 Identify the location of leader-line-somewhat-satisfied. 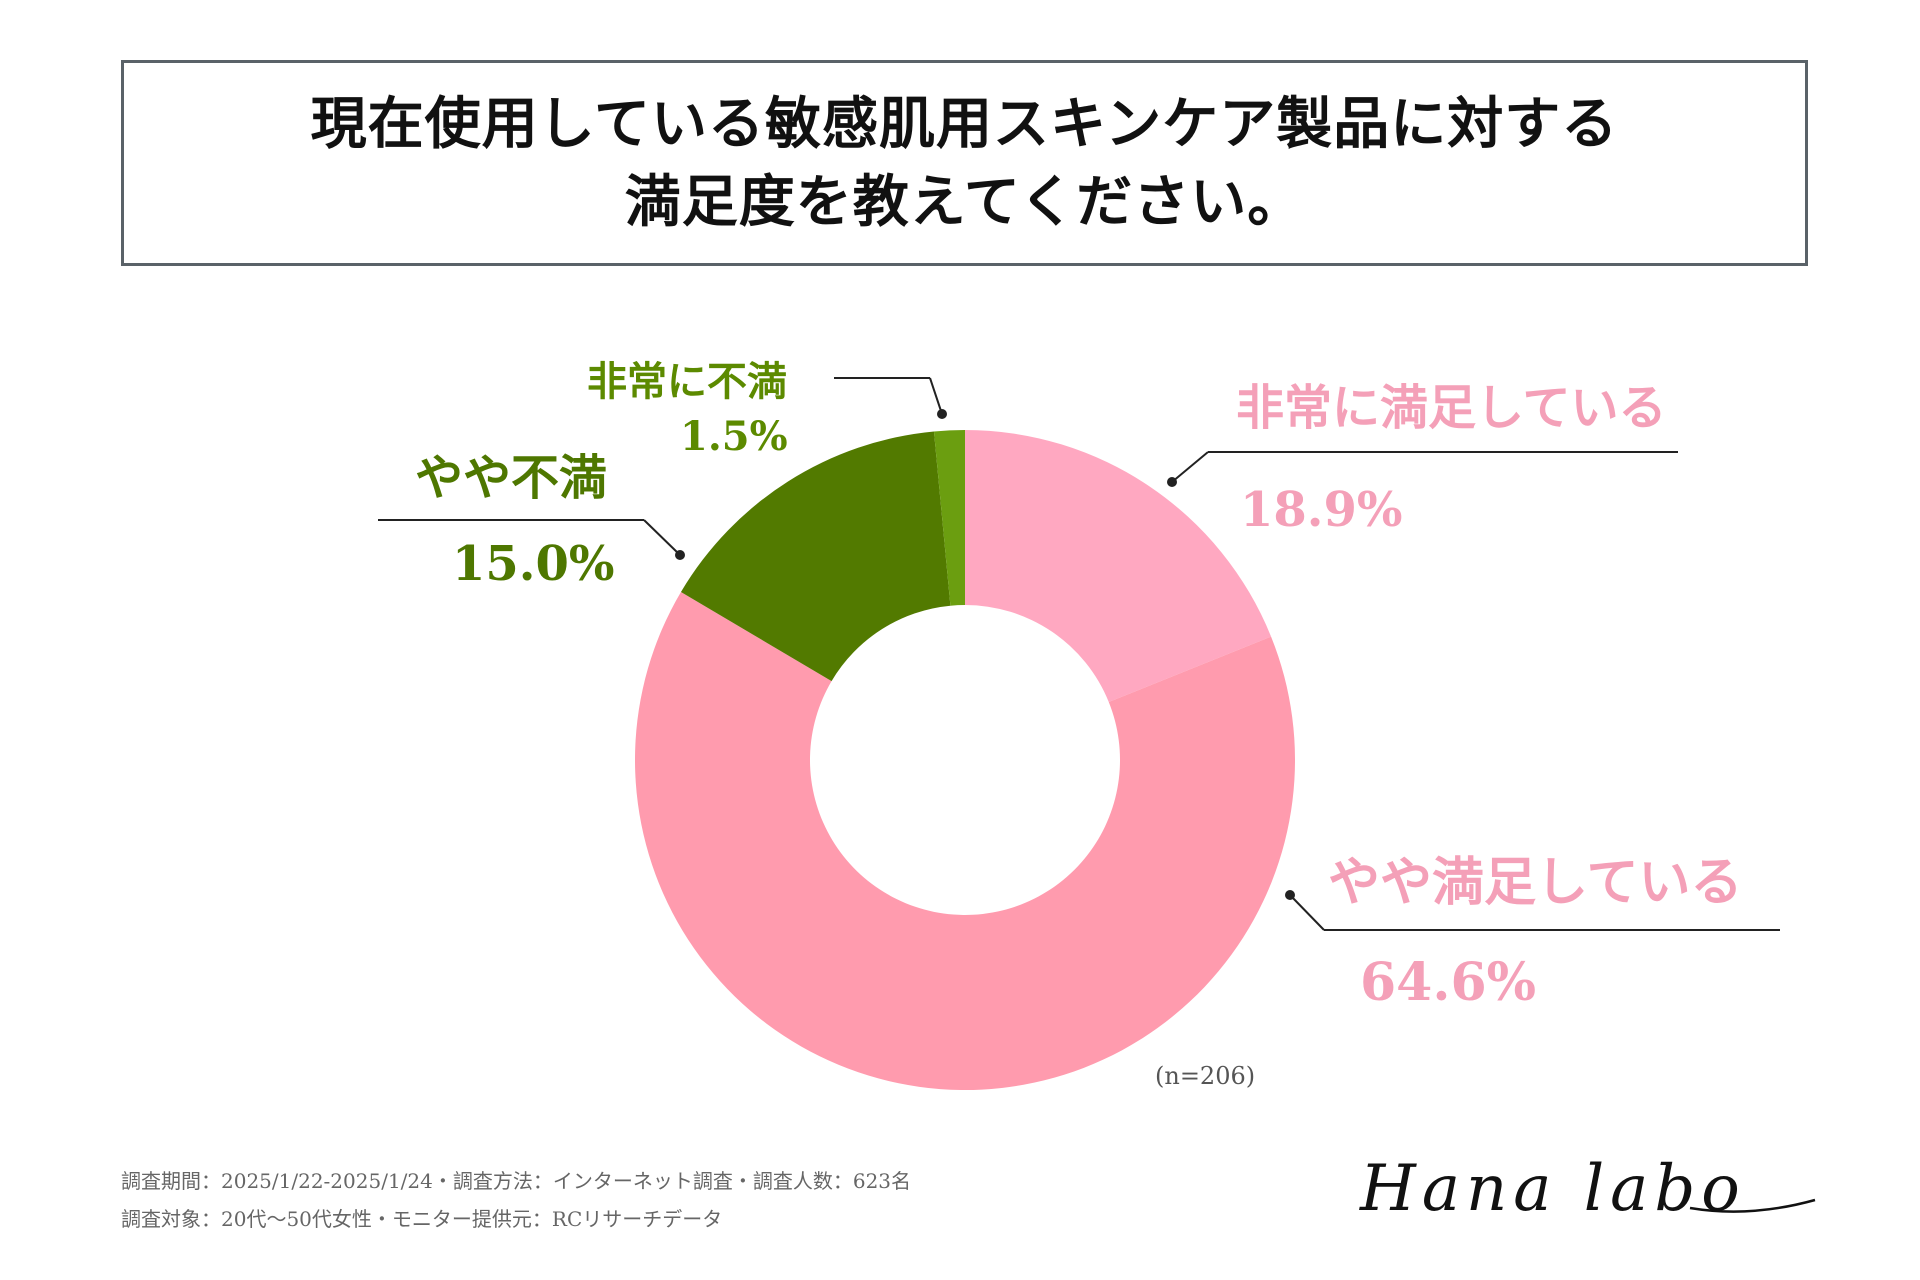
(1307, 912).